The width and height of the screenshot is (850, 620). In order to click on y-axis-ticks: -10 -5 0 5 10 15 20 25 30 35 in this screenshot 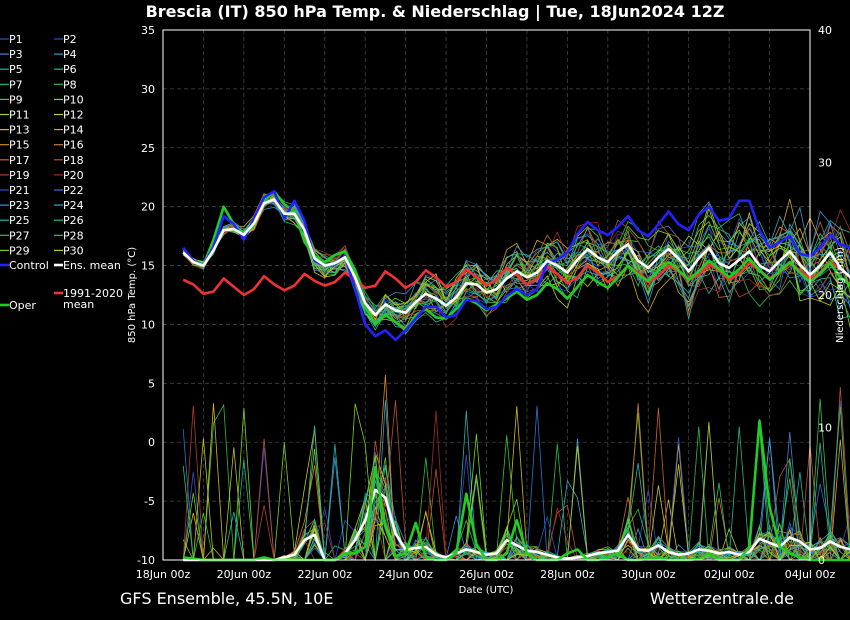, I will do `click(146, 295)`.